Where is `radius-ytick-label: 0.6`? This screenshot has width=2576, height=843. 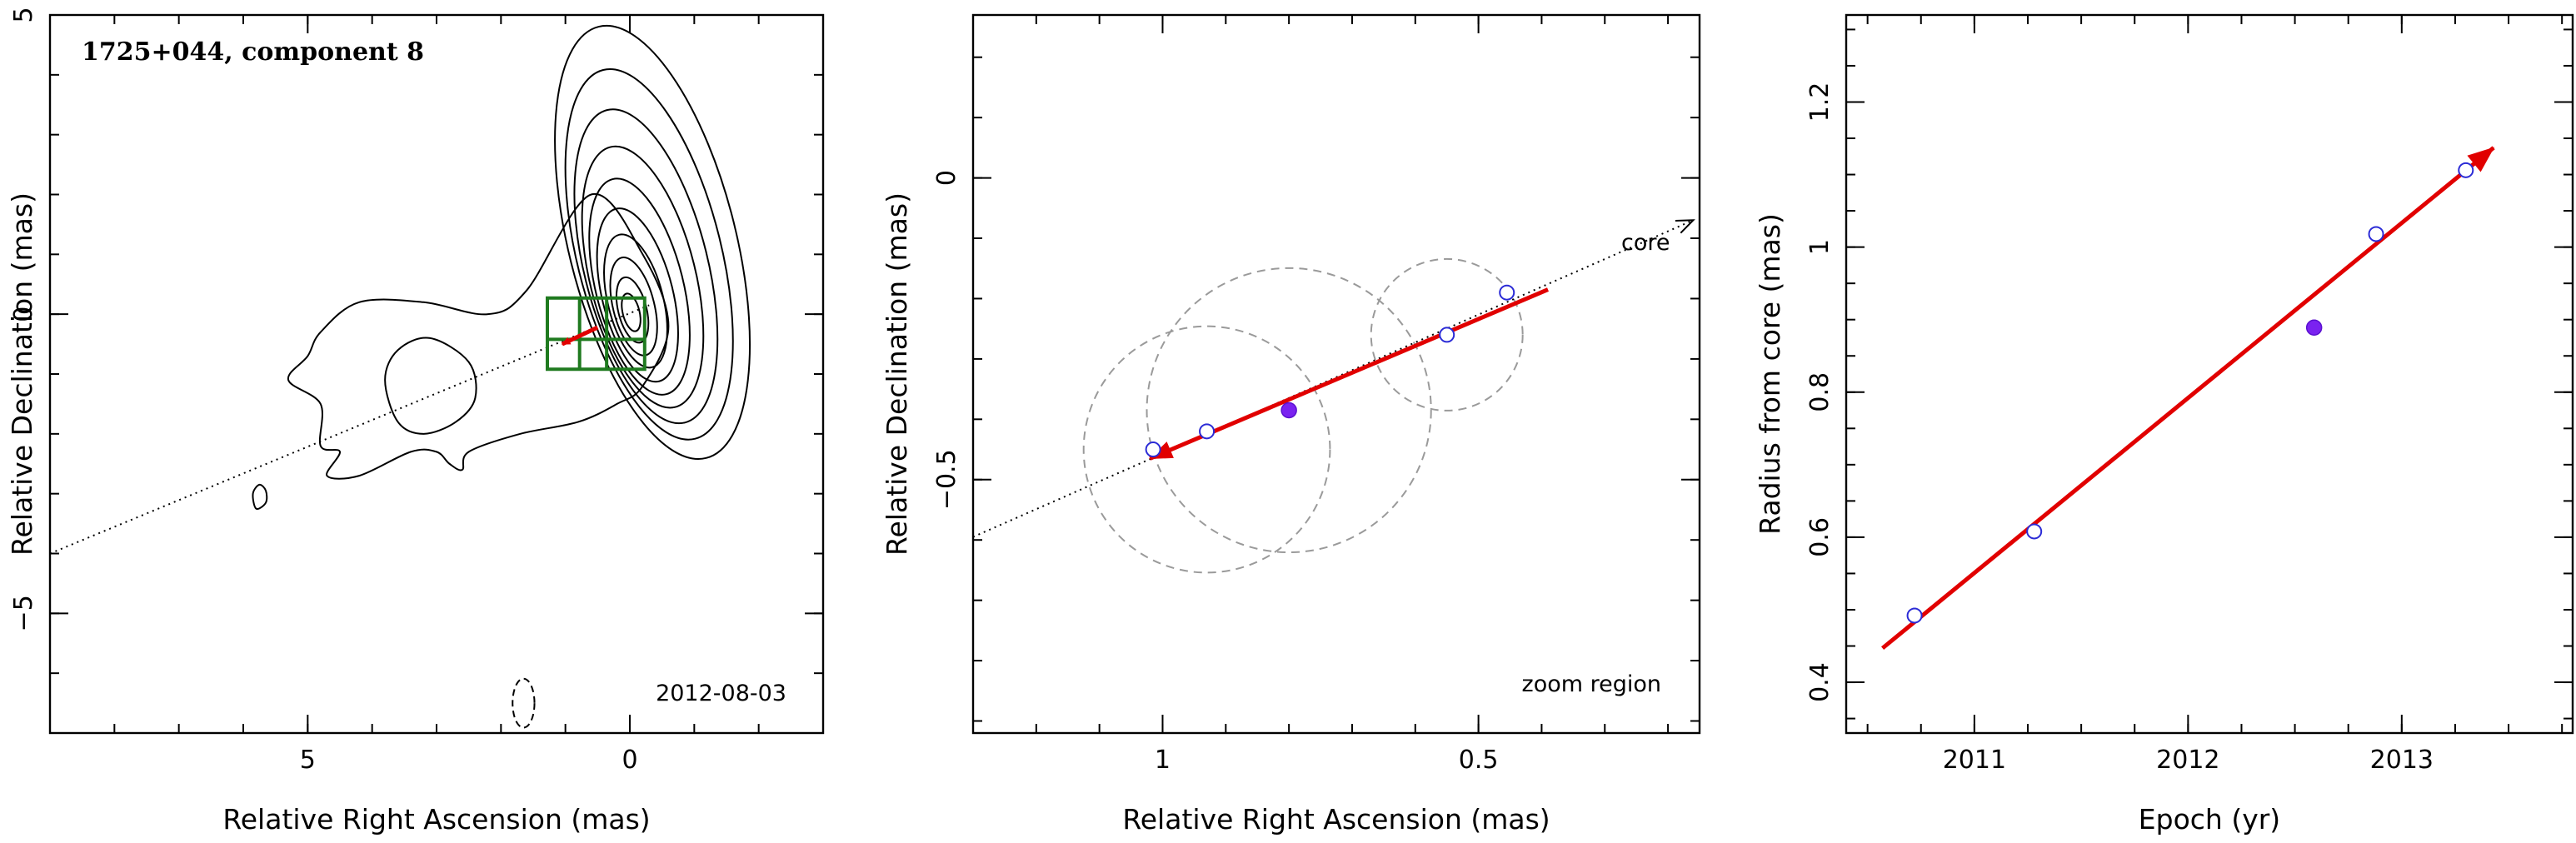
radius-ytick-label: 0.6 is located at coordinates (1820, 537).